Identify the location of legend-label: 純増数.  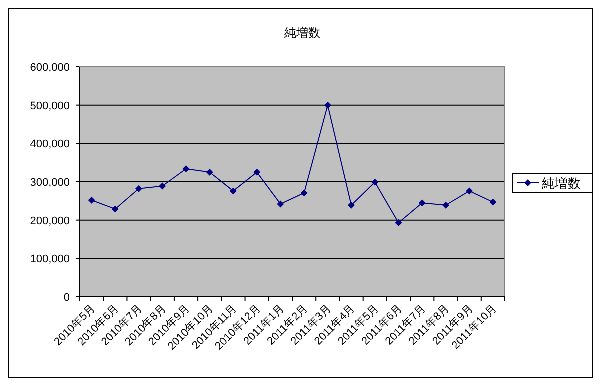
(561, 183).